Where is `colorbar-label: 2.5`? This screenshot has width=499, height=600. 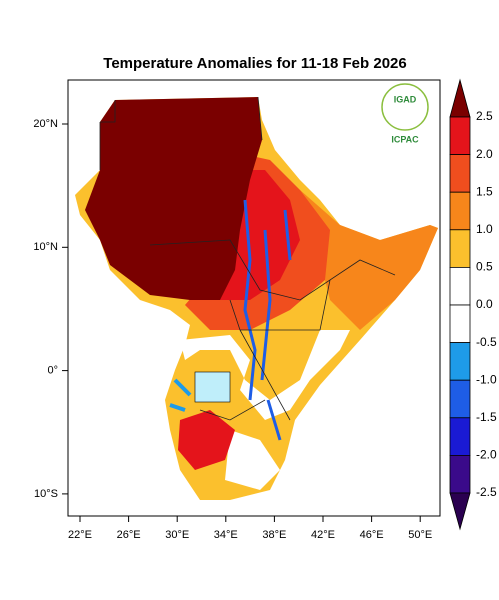
colorbar-label: 2.5 is located at coordinates (484, 116).